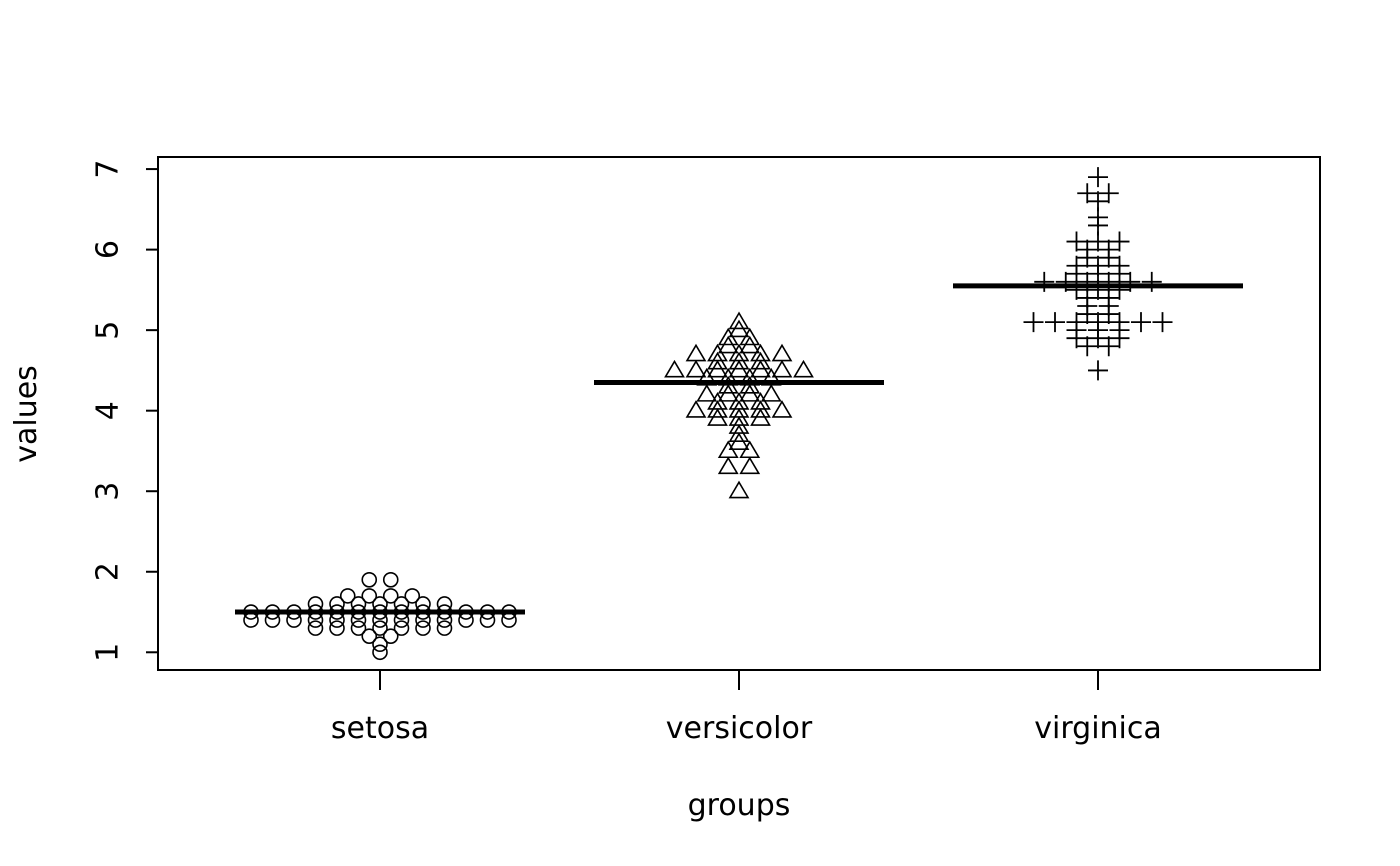 This screenshot has height=866, width=1400. Describe the element at coordinates (1098, 728) in the screenshot. I see `x-tick-label-virginica: virginica` at that location.